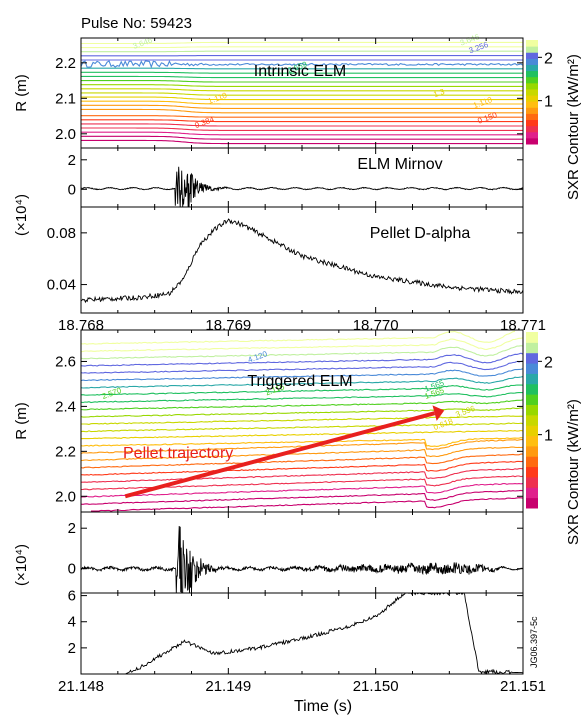 This screenshot has height=718, width=587. I want to click on y-tick-label-0-1: 2.1, so click(65, 98).